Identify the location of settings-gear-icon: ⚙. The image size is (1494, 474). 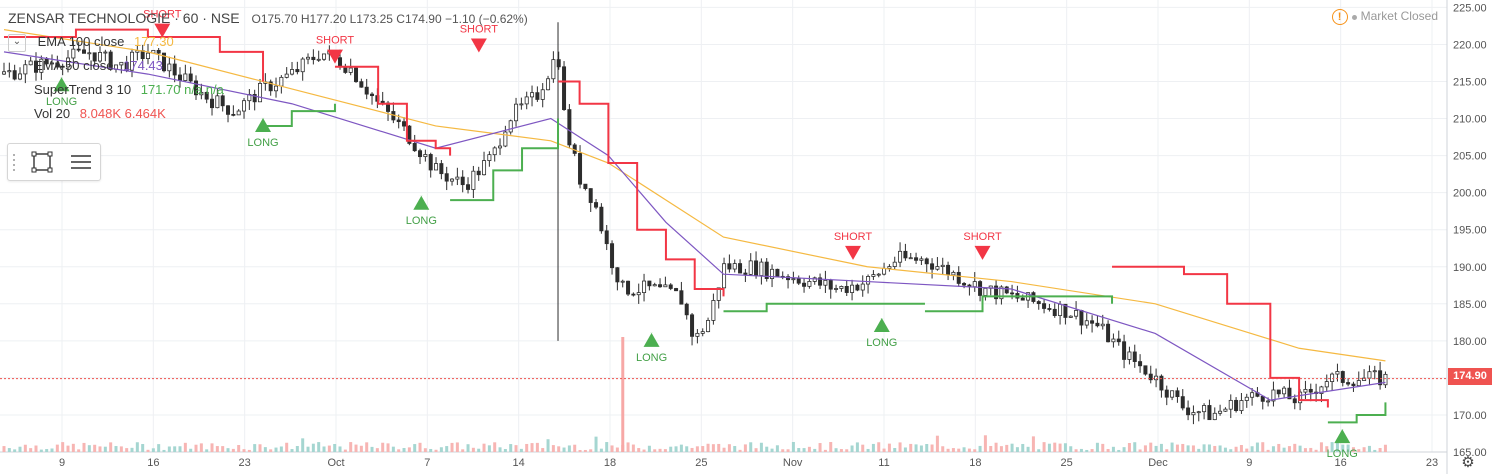
(1467, 462).